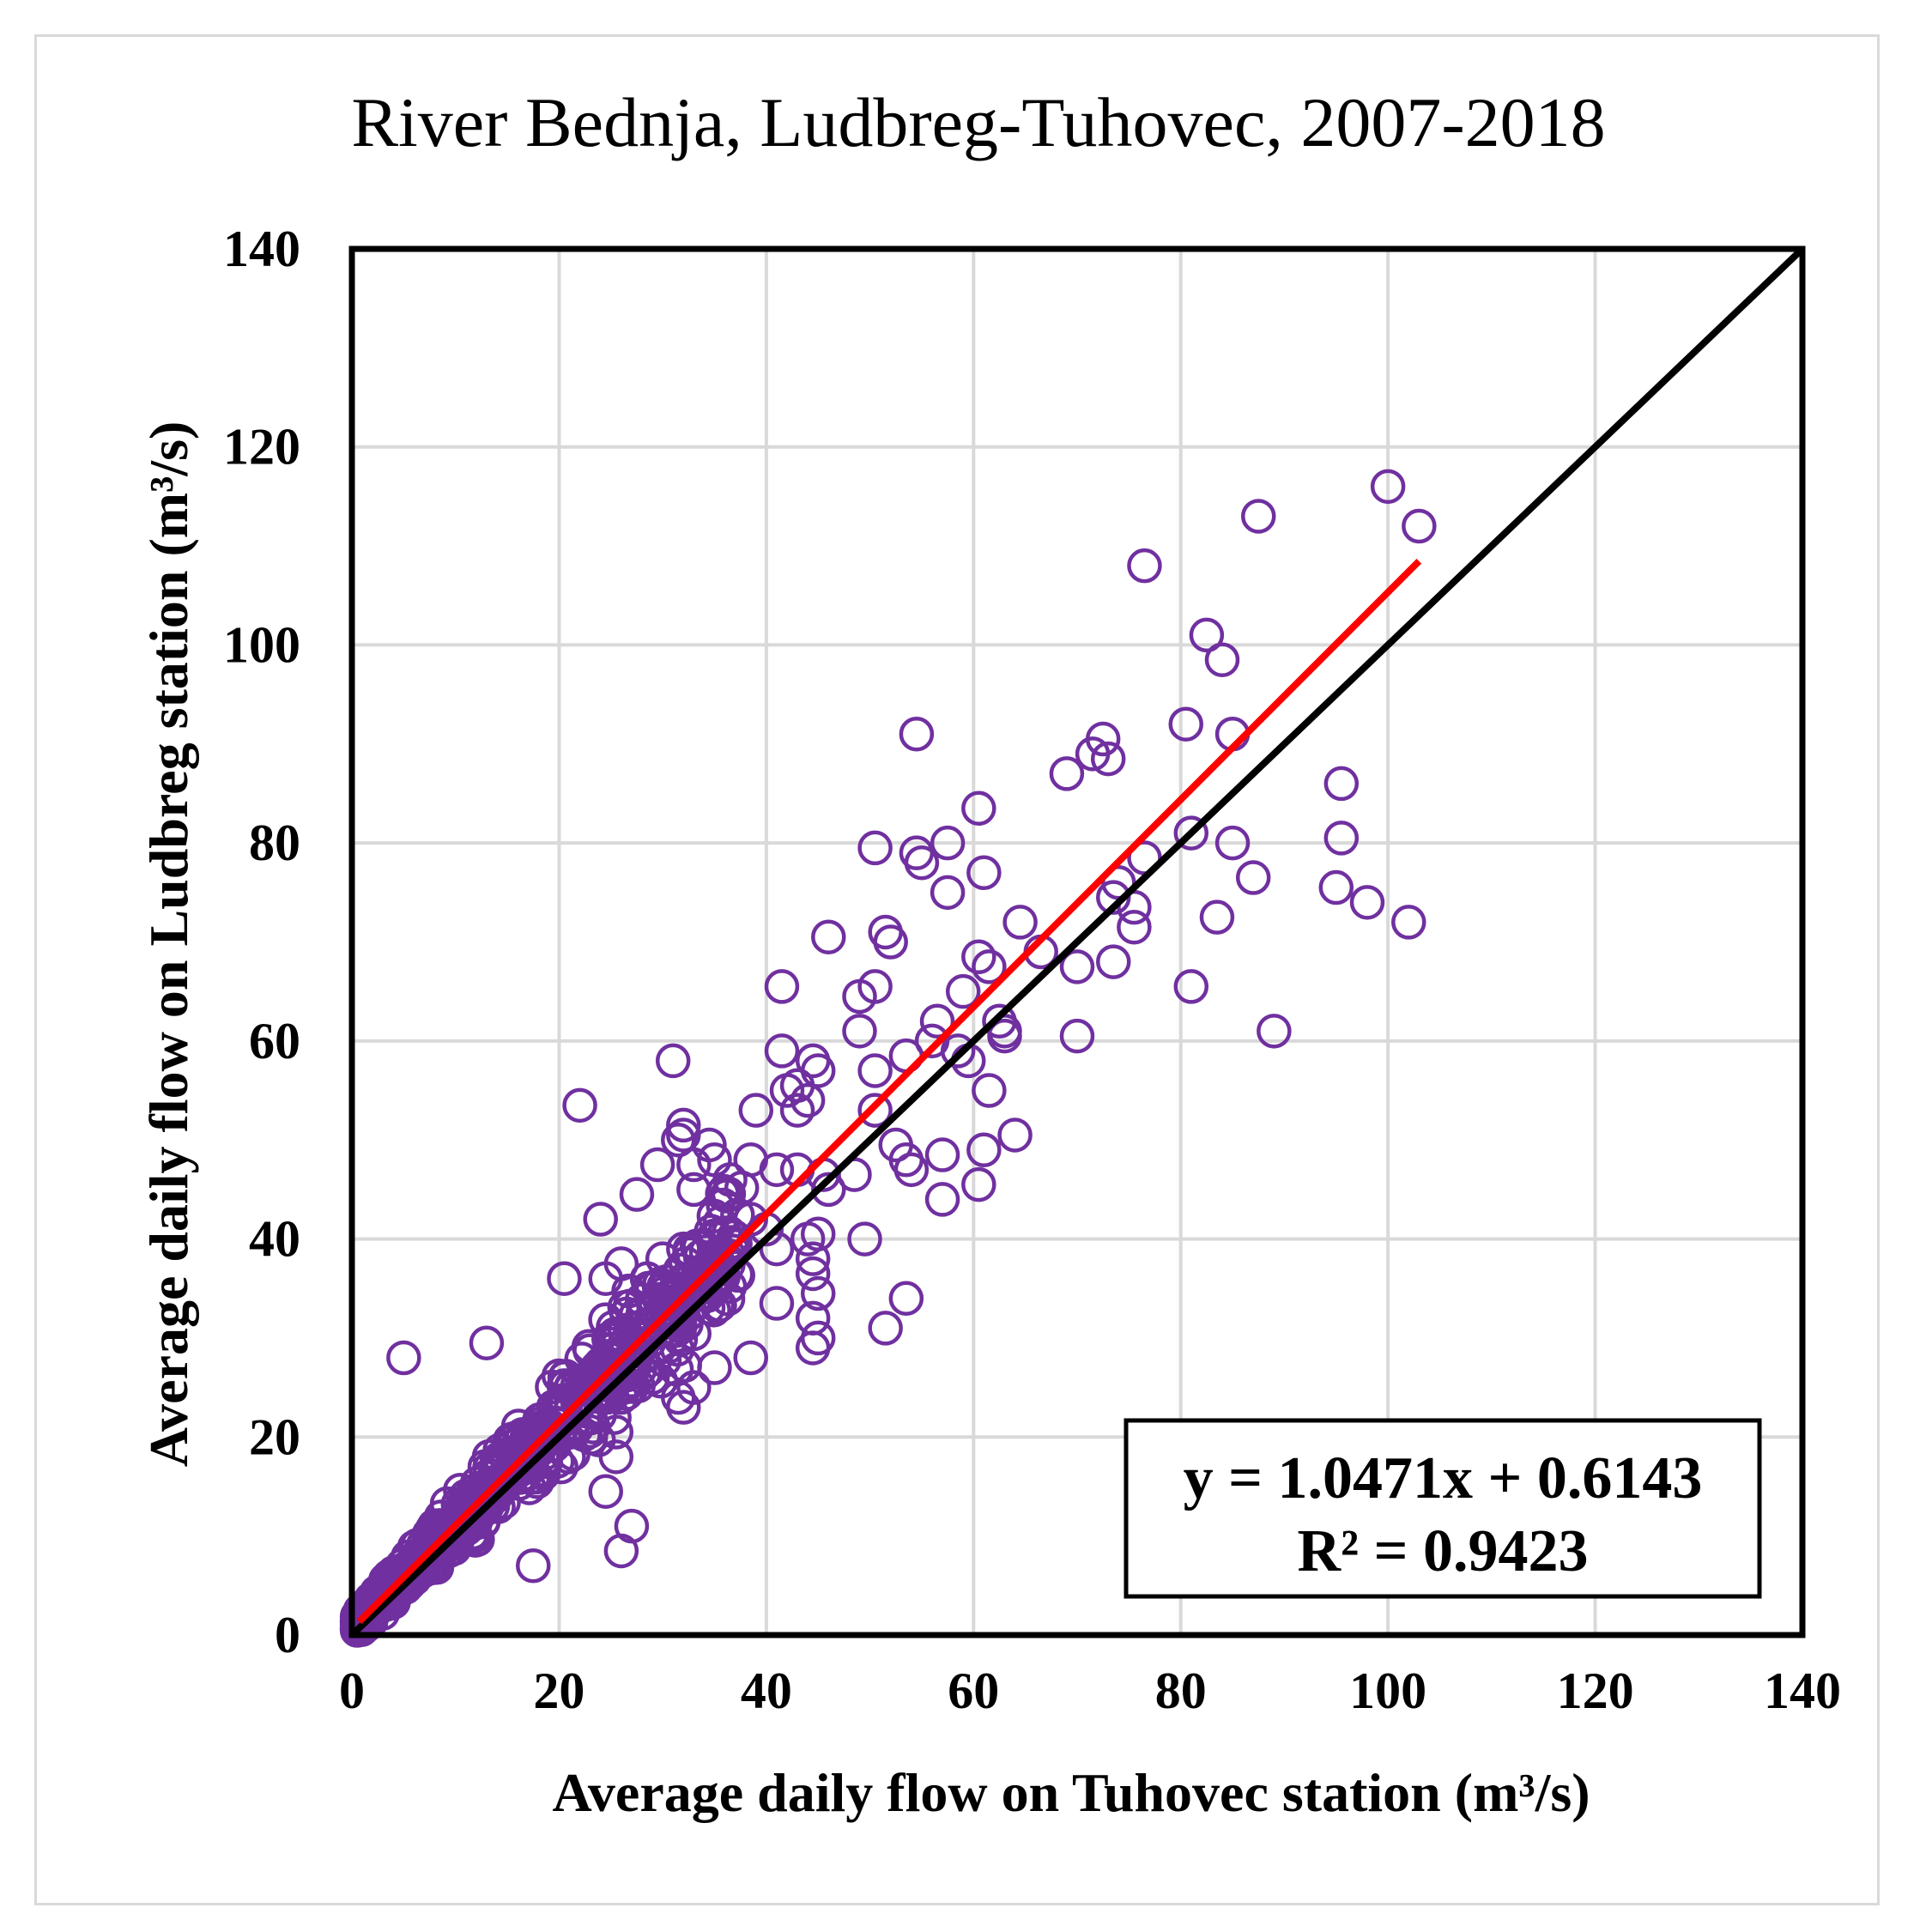  I want to click on x-tick-label: 20, so click(558, 1691).